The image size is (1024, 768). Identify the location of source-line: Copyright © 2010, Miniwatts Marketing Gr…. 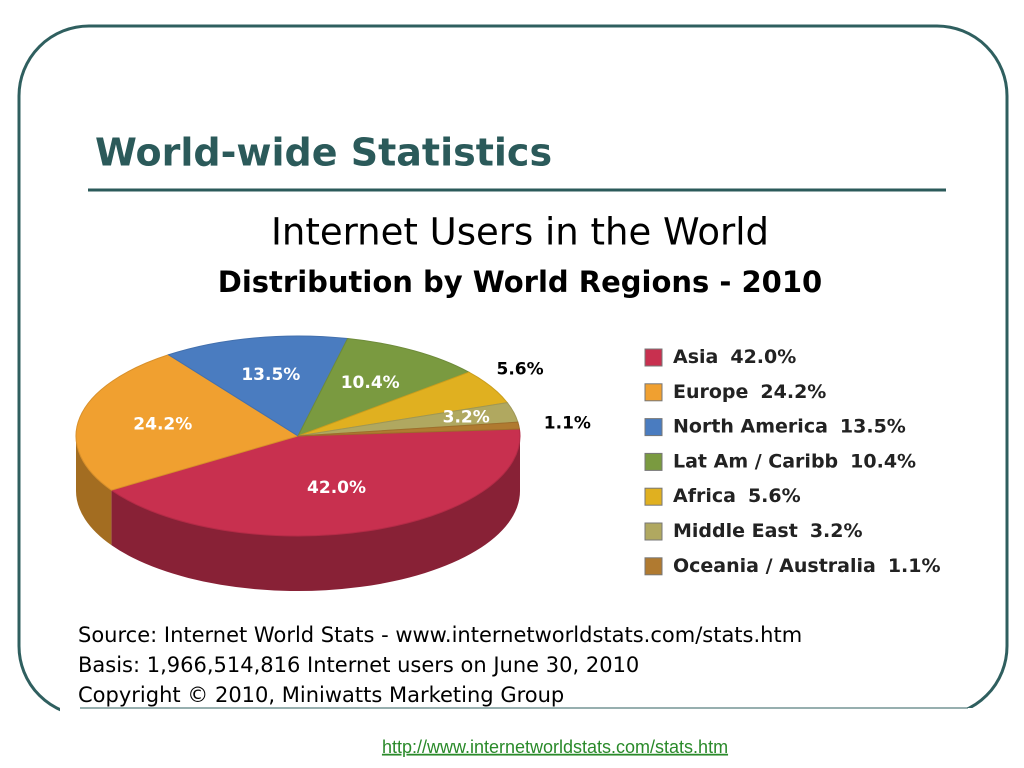
(321, 695).